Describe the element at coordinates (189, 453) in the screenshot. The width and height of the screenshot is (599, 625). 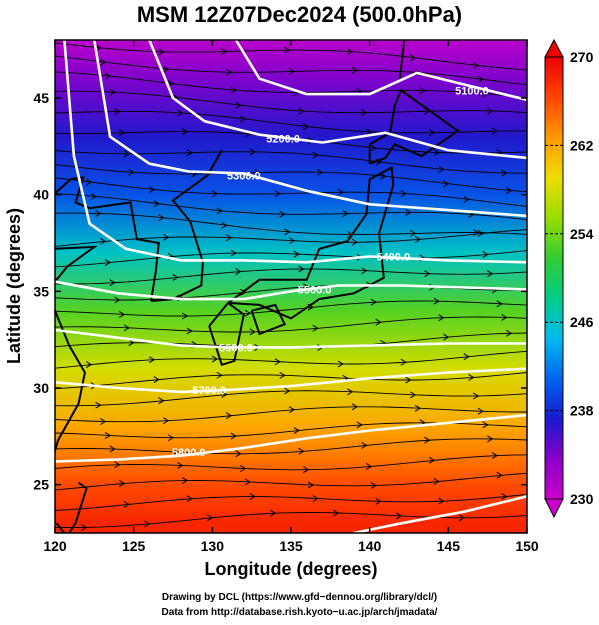
I see `contour-label: 5800.0` at that location.